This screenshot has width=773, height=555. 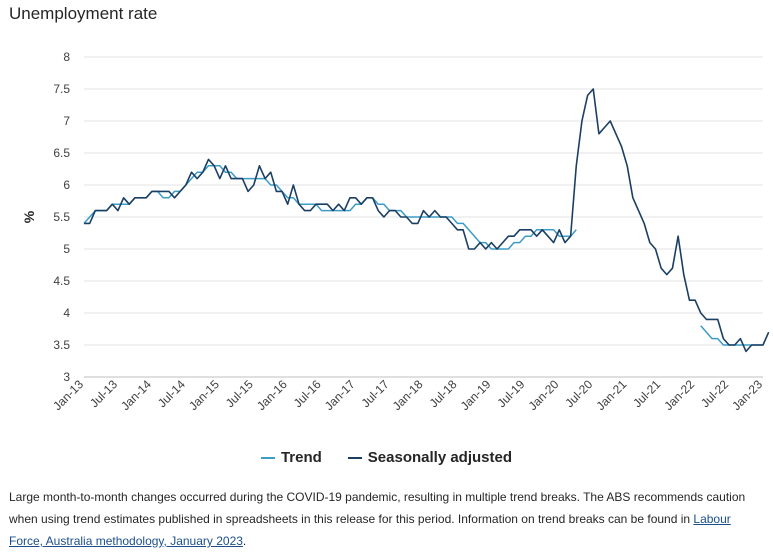 I want to click on y-tick-label: 5.5, so click(x=61, y=217).